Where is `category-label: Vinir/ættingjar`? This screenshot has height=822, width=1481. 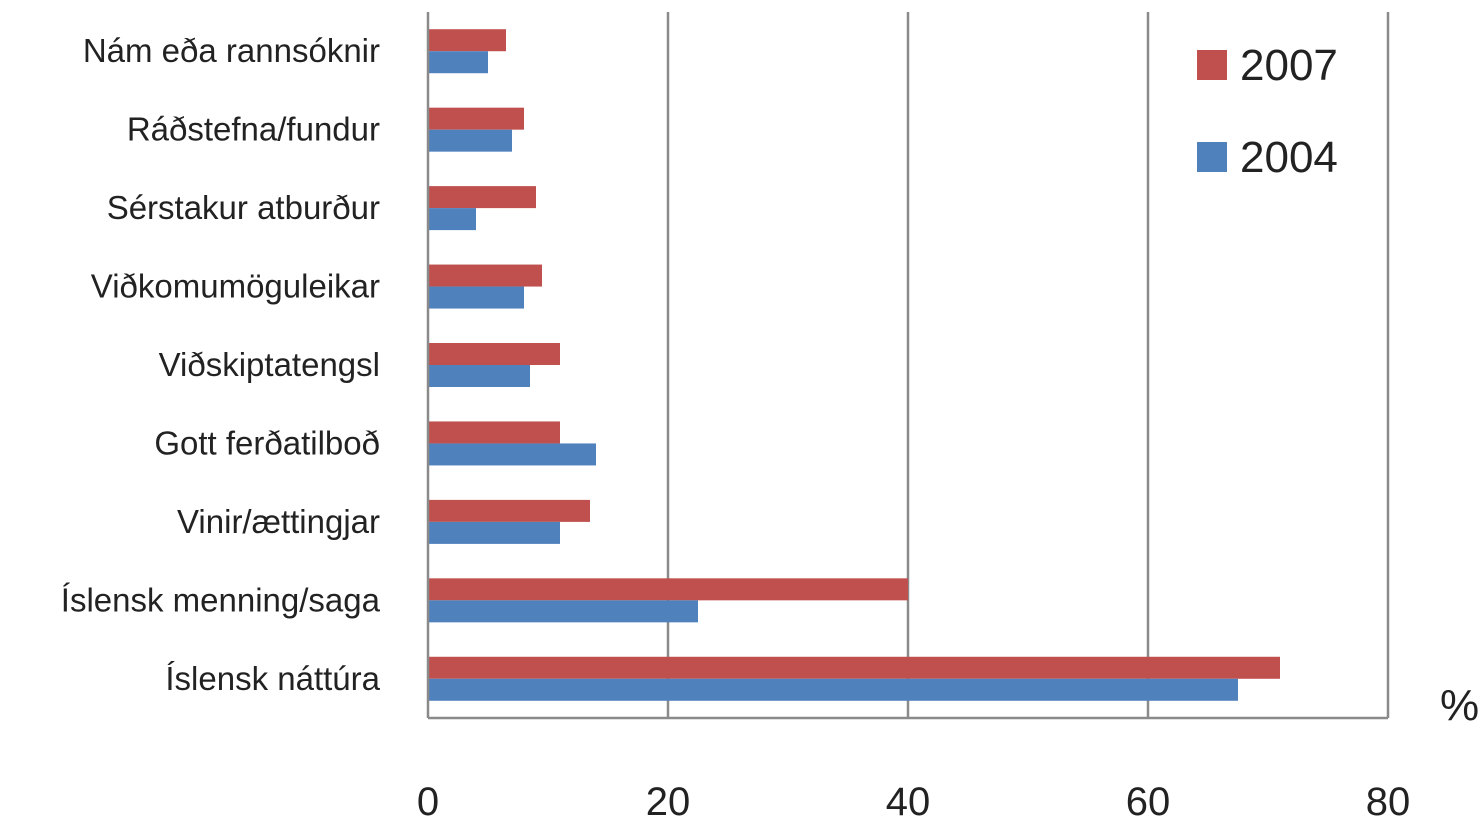 category-label: Vinir/ættingjar is located at coordinates (278, 521).